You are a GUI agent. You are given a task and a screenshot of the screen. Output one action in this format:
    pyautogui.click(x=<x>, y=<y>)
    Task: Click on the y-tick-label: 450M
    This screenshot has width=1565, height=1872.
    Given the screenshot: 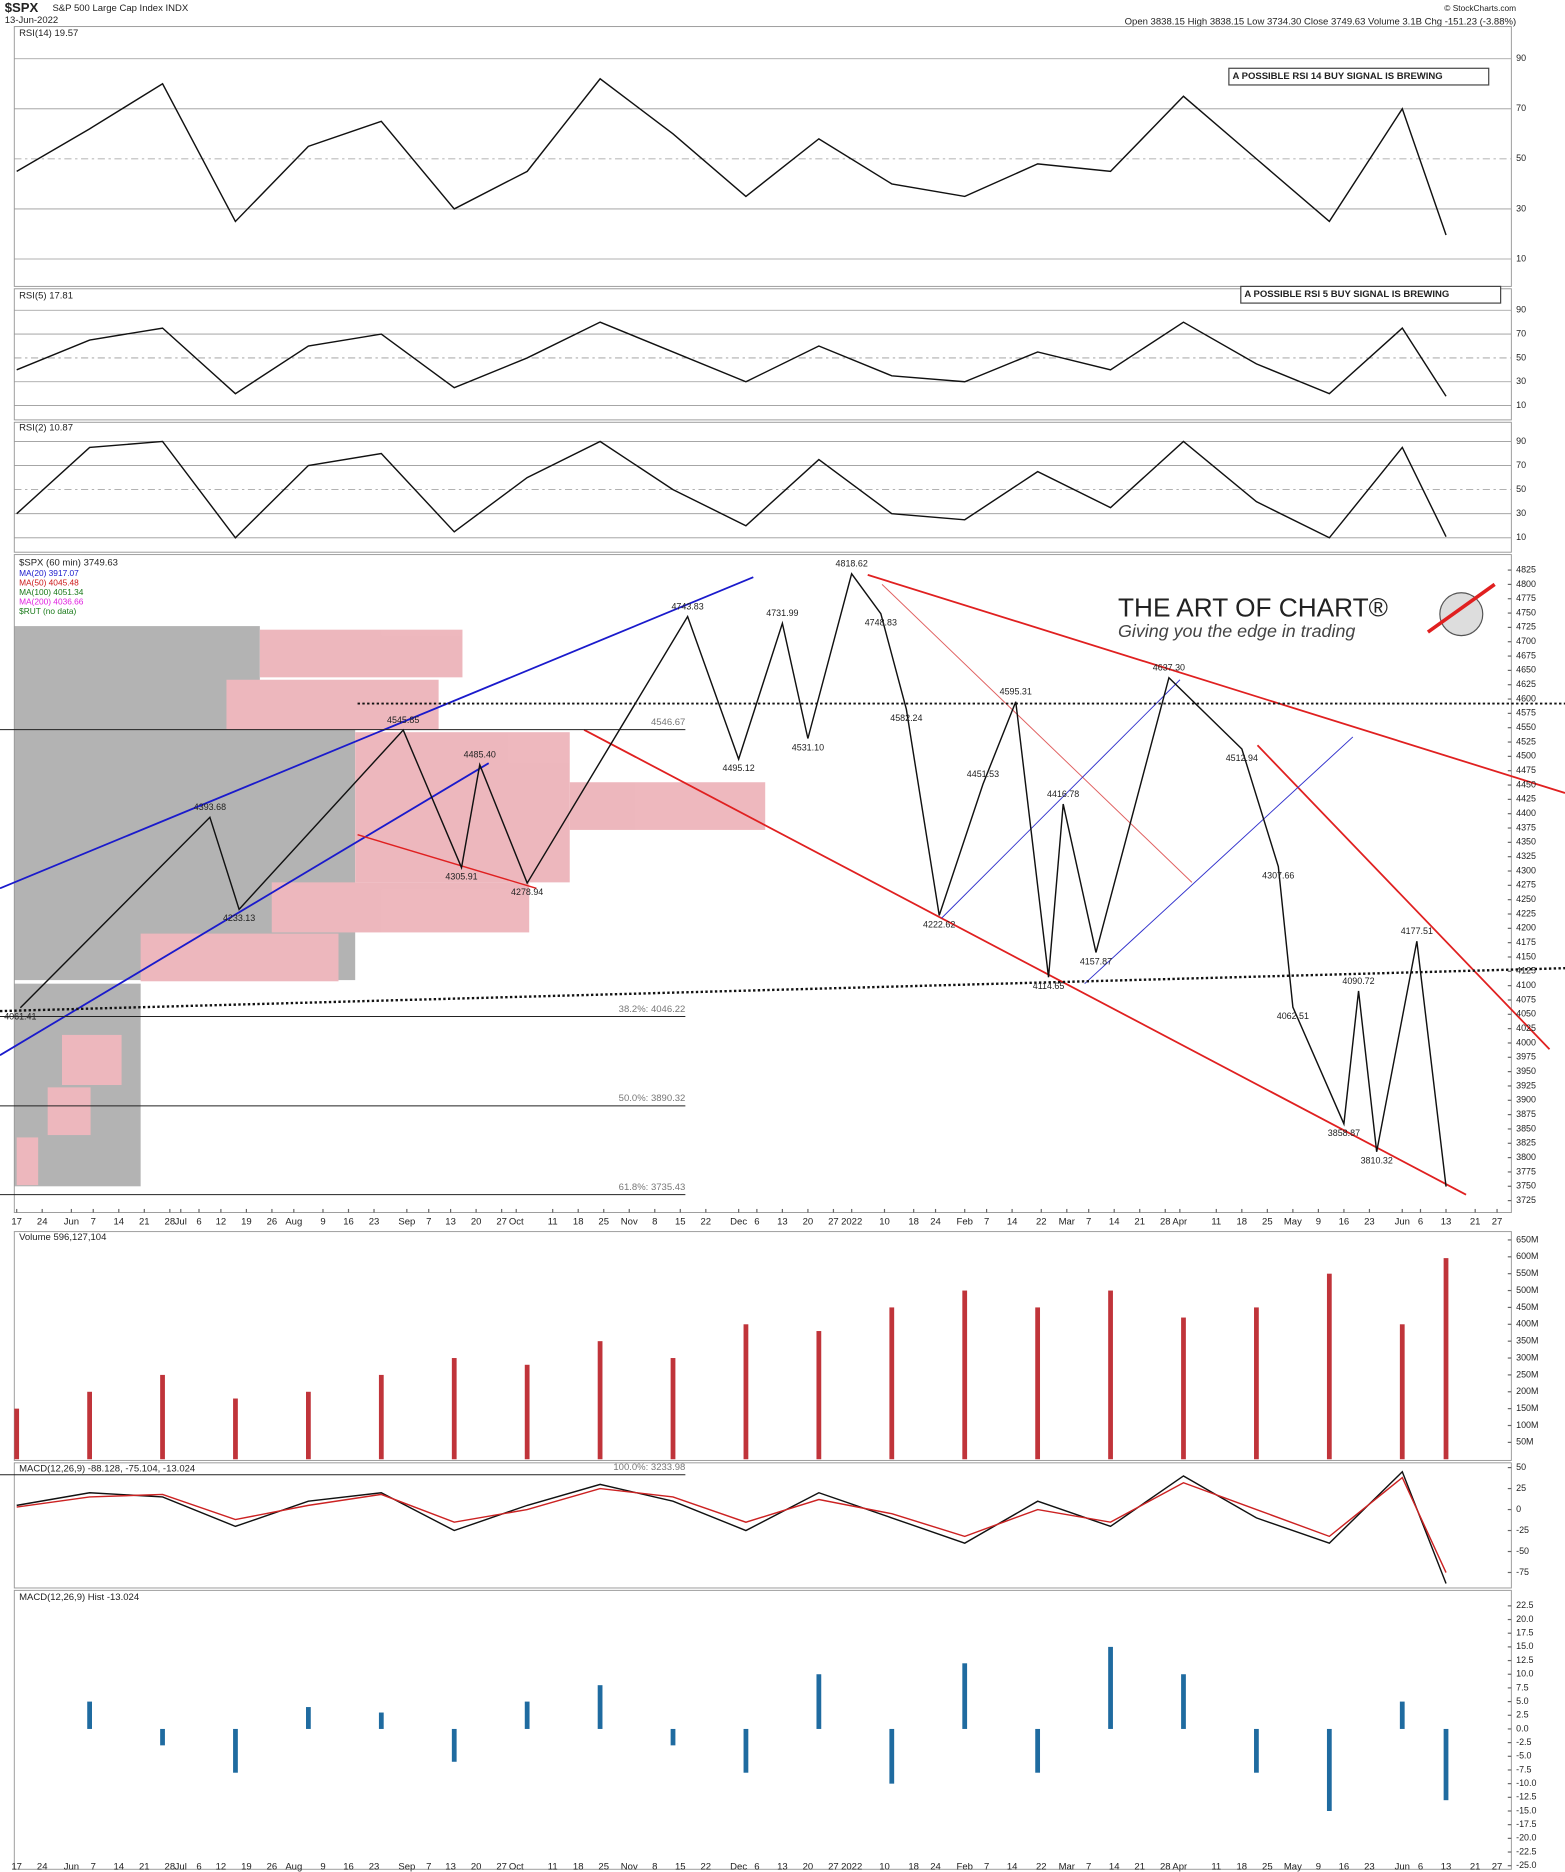 What is the action you would take?
    pyautogui.click(x=1527, y=1307)
    